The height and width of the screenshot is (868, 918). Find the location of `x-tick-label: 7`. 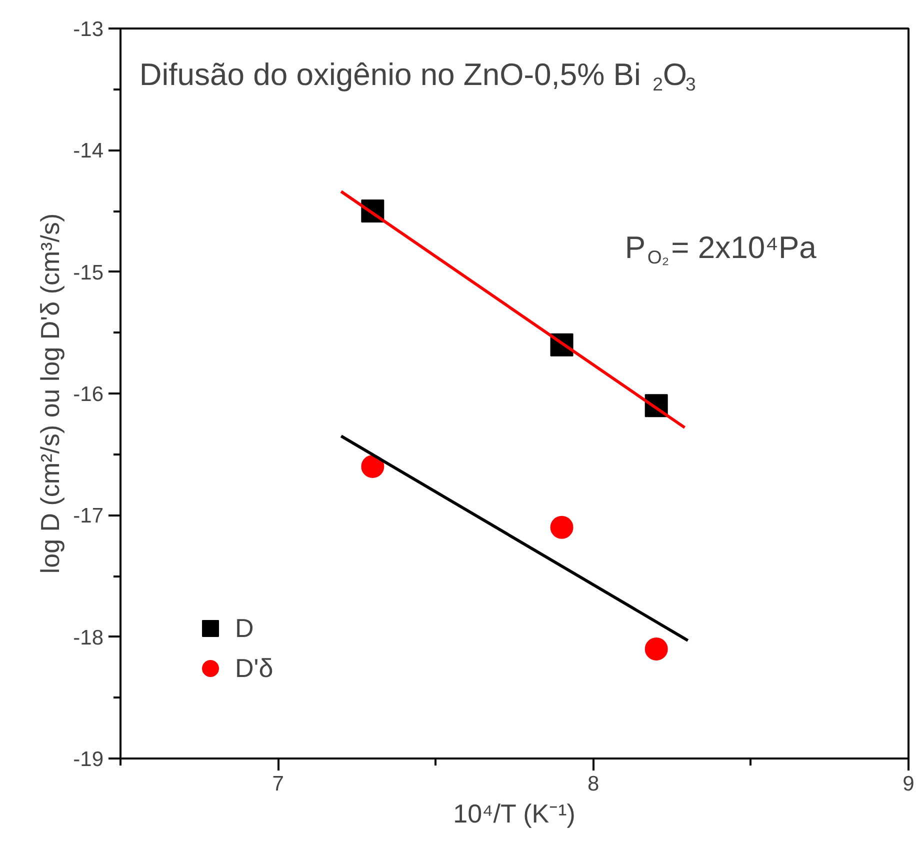

x-tick-label: 7 is located at coordinates (278, 784).